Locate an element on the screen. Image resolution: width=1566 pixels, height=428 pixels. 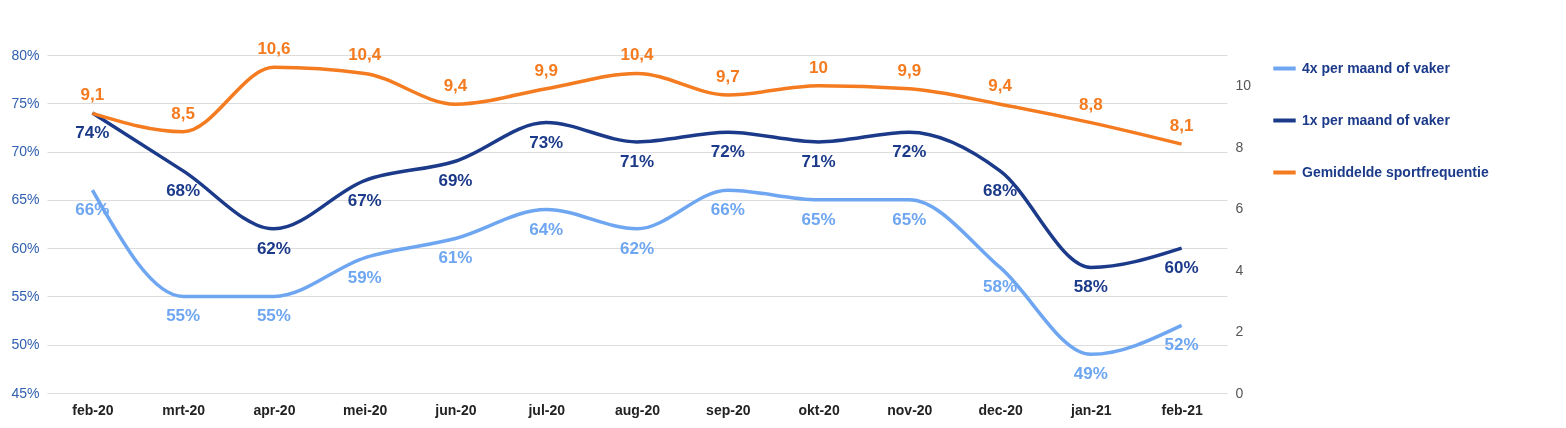
legend-label: Gemiddelde sportfrequentie is located at coordinates (1395, 171).